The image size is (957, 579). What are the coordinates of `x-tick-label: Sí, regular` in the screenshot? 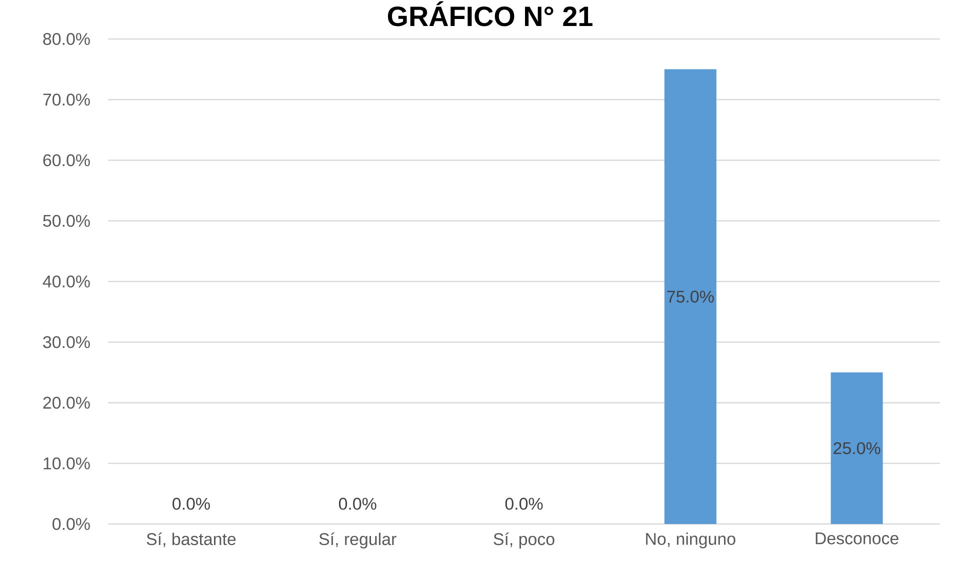 It's located at (357, 540).